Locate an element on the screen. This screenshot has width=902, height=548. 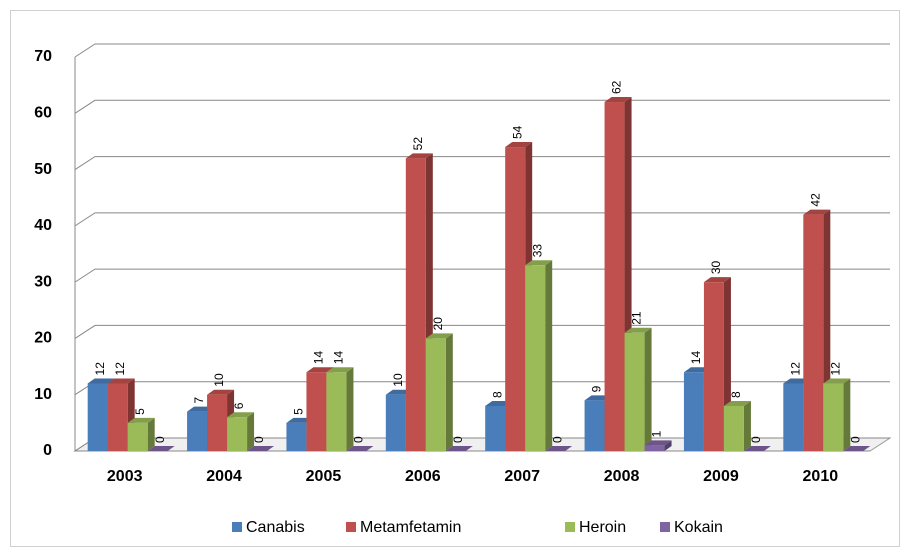
value-label: 62 is located at coordinates (617, 87).